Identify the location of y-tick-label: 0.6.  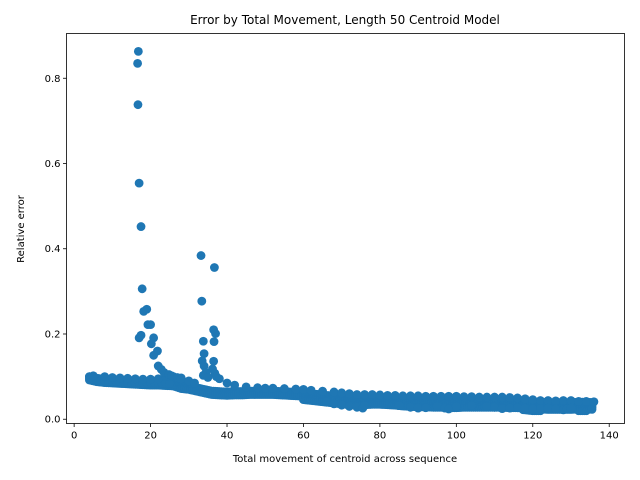
(53, 164).